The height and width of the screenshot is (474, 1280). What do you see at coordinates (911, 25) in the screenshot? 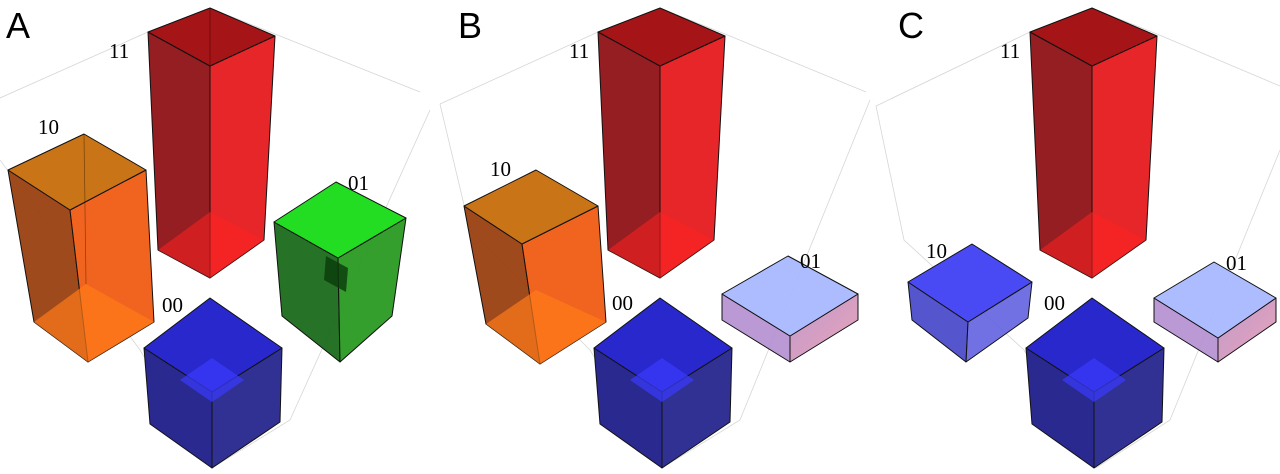
I see `panel-letter: C` at bounding box center [911, 25].